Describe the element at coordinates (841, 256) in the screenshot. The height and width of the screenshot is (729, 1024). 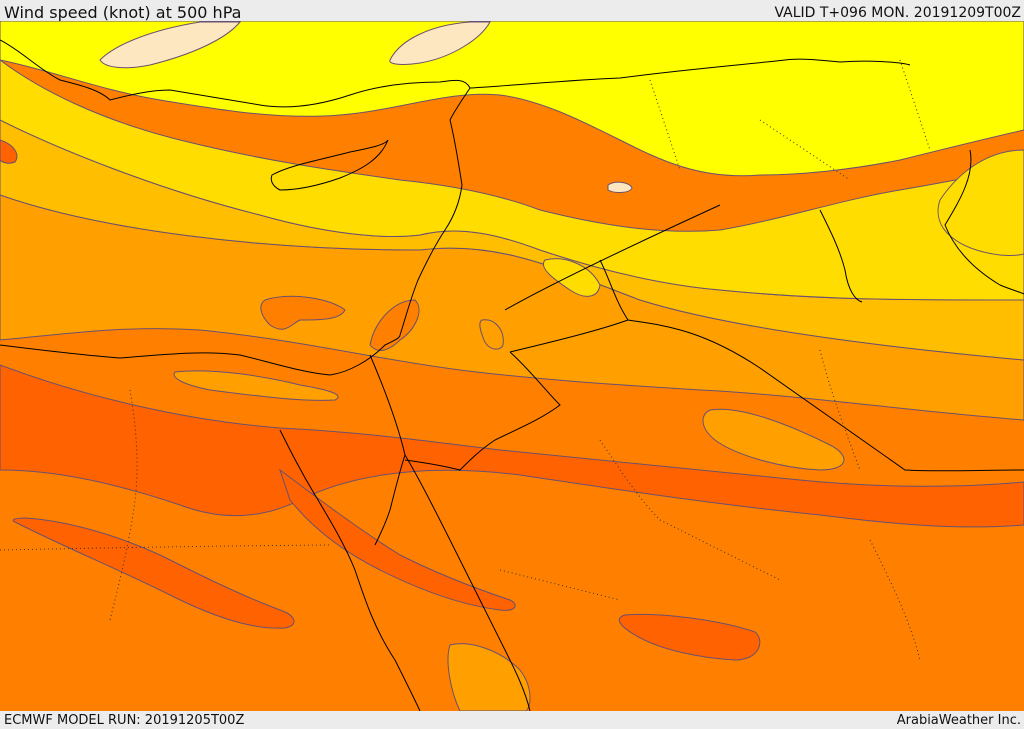
I see `coast-gulf` at that location.